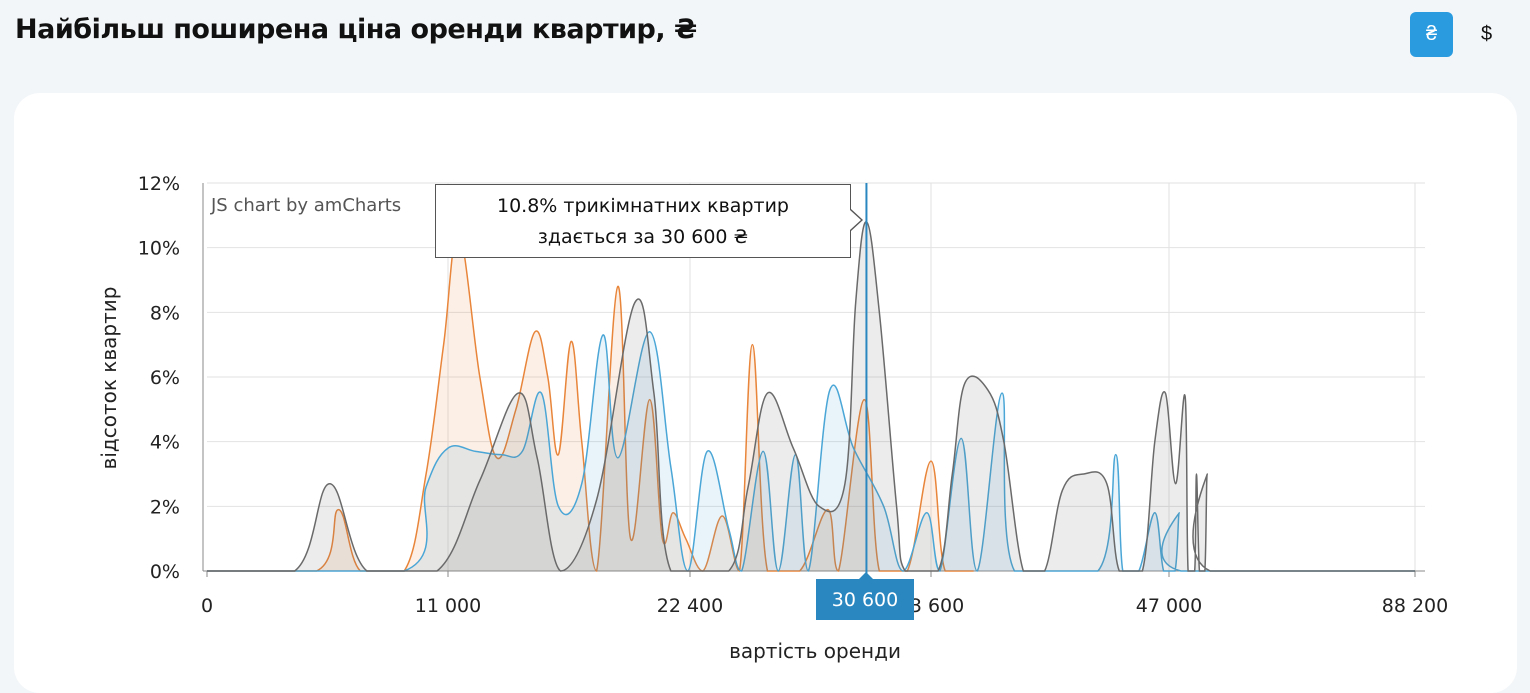 The image size is (1530, 693). What do you see at coordinates (165, 313) in the screenshot?
I see `y-tick-label: 8%` at bounding box center [165, 313].